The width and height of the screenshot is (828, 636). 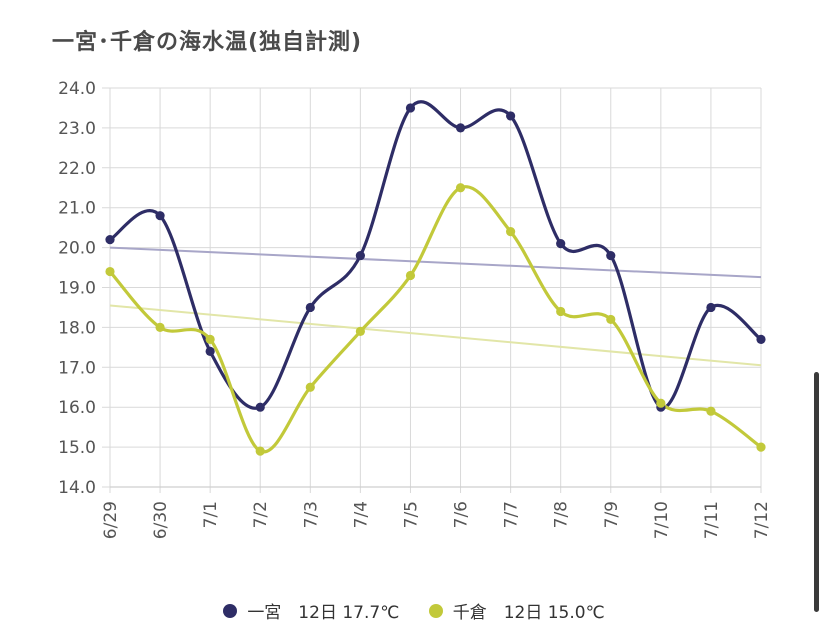 I want to click on x-tick-label: 7/10, so click(x=662, y=520).